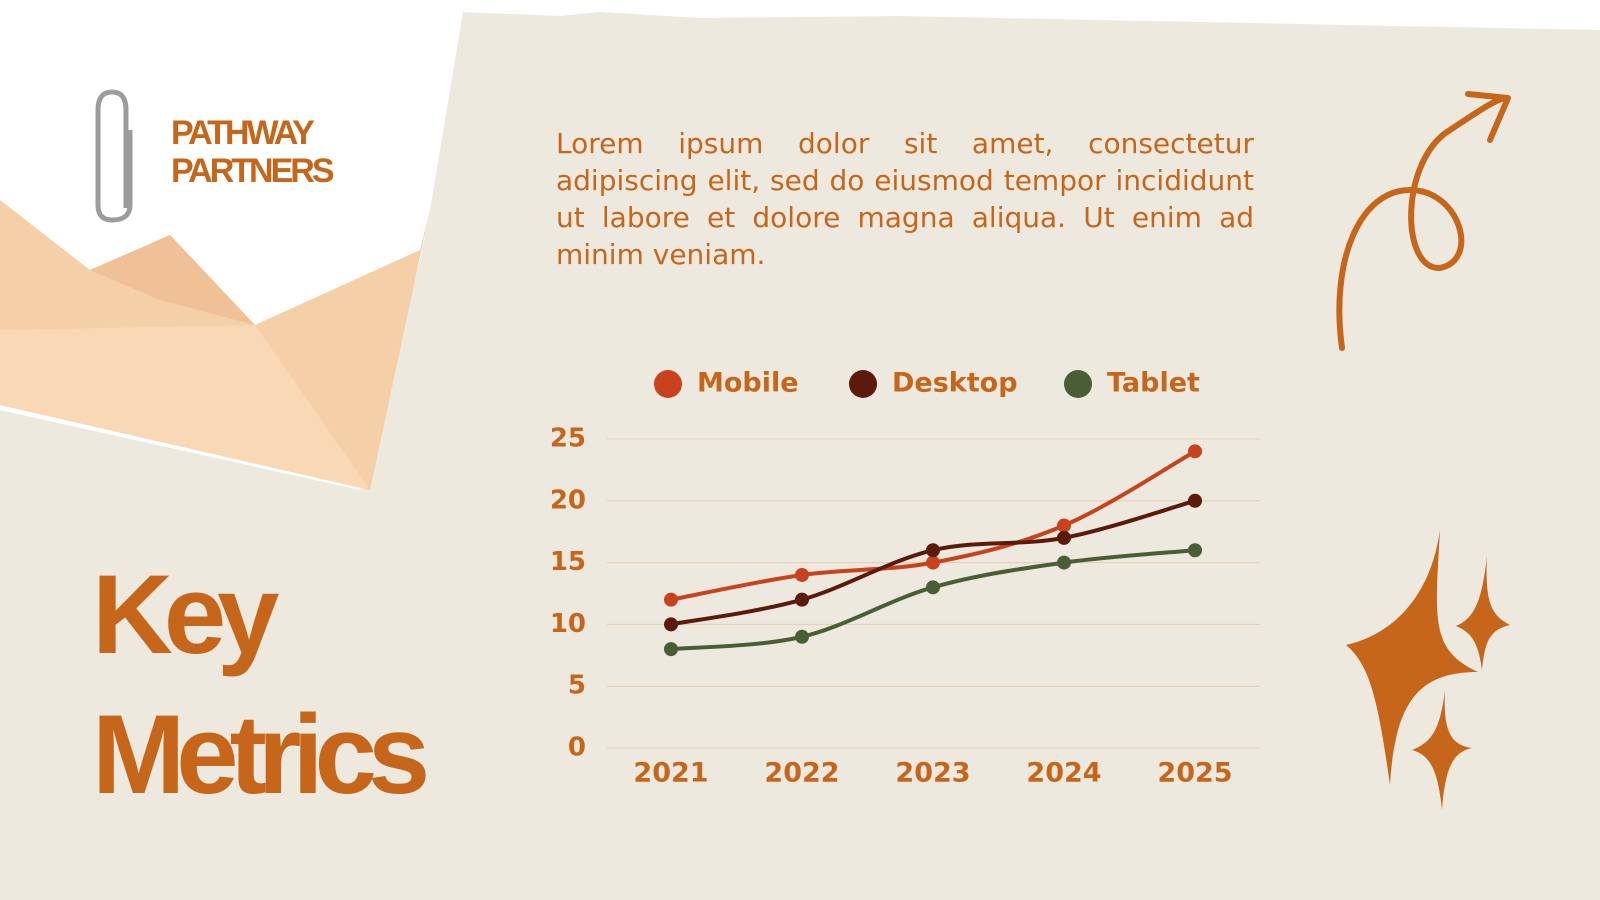 The image size is (1600, 900). Describe the element at coordinates (1422, 223) in the screenshot. I see `swirl-arrow` at that location.